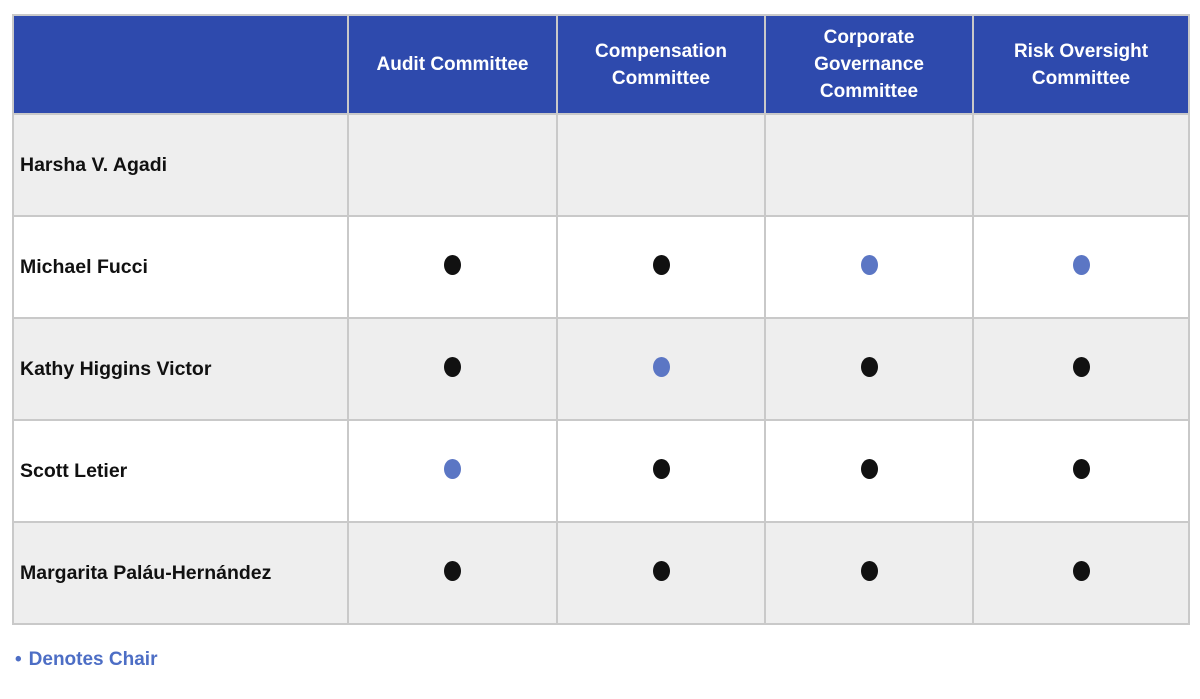 Image resolution: width=1200 pixels, height=699 pixels. What do you see at coordinates (180, 573) in the screenshot?
I see `director-name: Margarita Paláu-Hernández` at bounding box center [180, 573].